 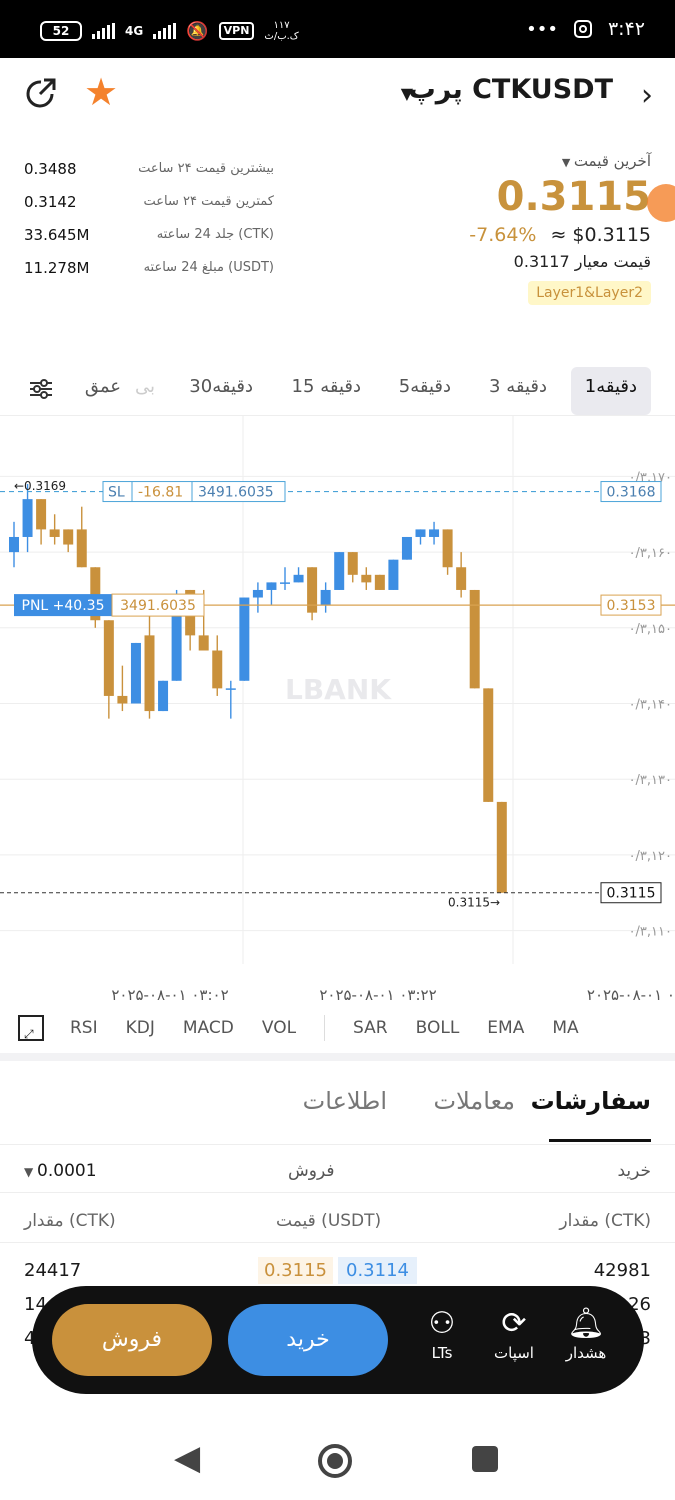 I want to click on signal-2-icon, so click(x=165, y=31).